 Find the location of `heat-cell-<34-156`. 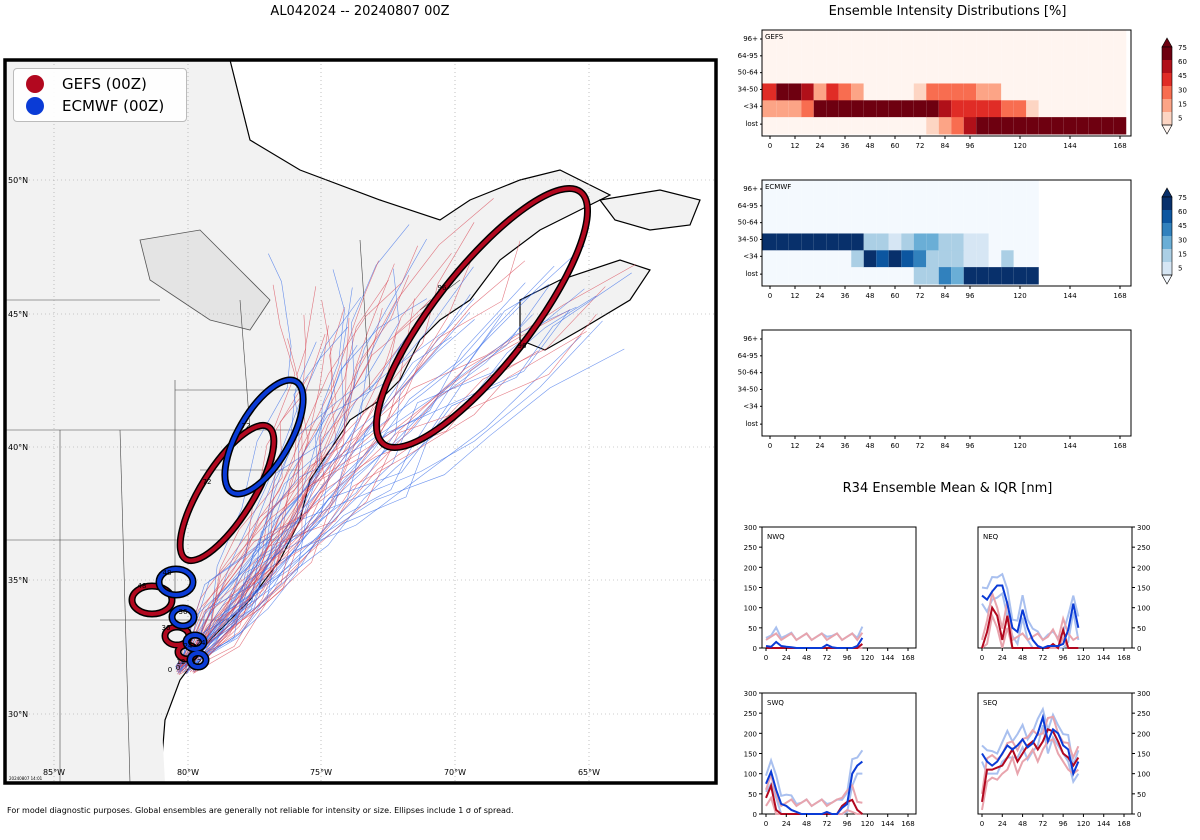

heat-cell-<34-156 is located at coordinates (1095, 109).